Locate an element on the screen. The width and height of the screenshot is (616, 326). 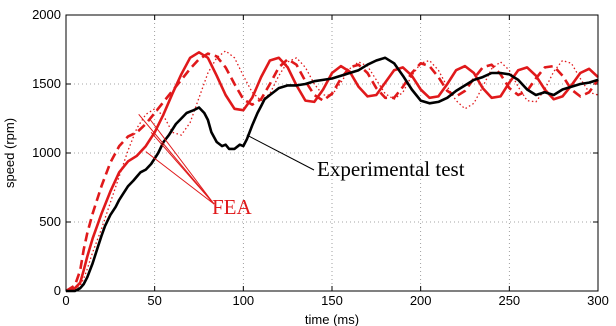
x-tick-label: 0 is located at coordinates (65, 300).